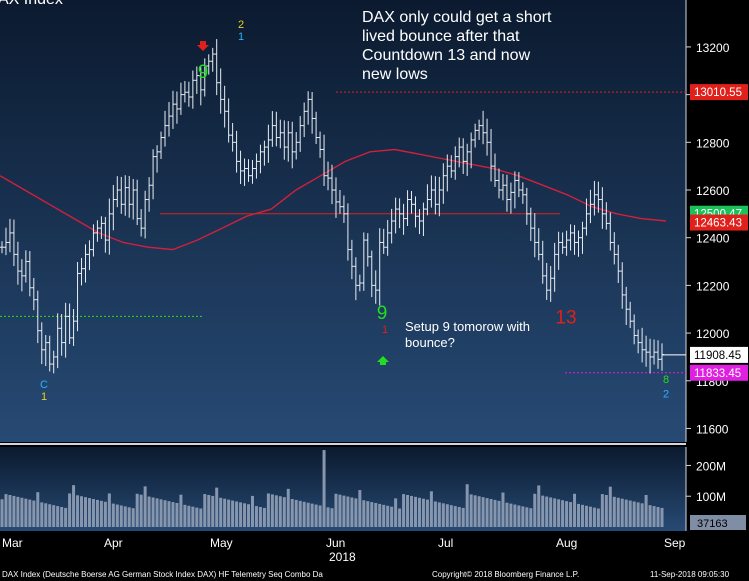 This screenshot has width=749, height=581. What do you see at coordinates (690, 574) in the screenshot?
I see `footer-right: 11-Sep-2018 09:05:30` at bounding box center [690, 574].